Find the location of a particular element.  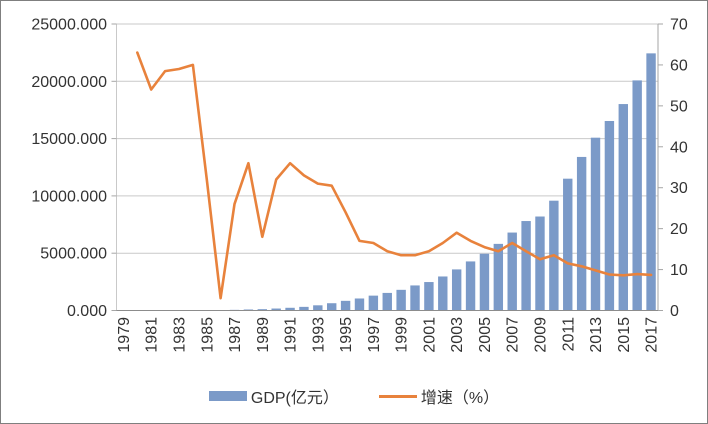

x-axis-tick-label: 1987 is located at coordinates (235, 335).